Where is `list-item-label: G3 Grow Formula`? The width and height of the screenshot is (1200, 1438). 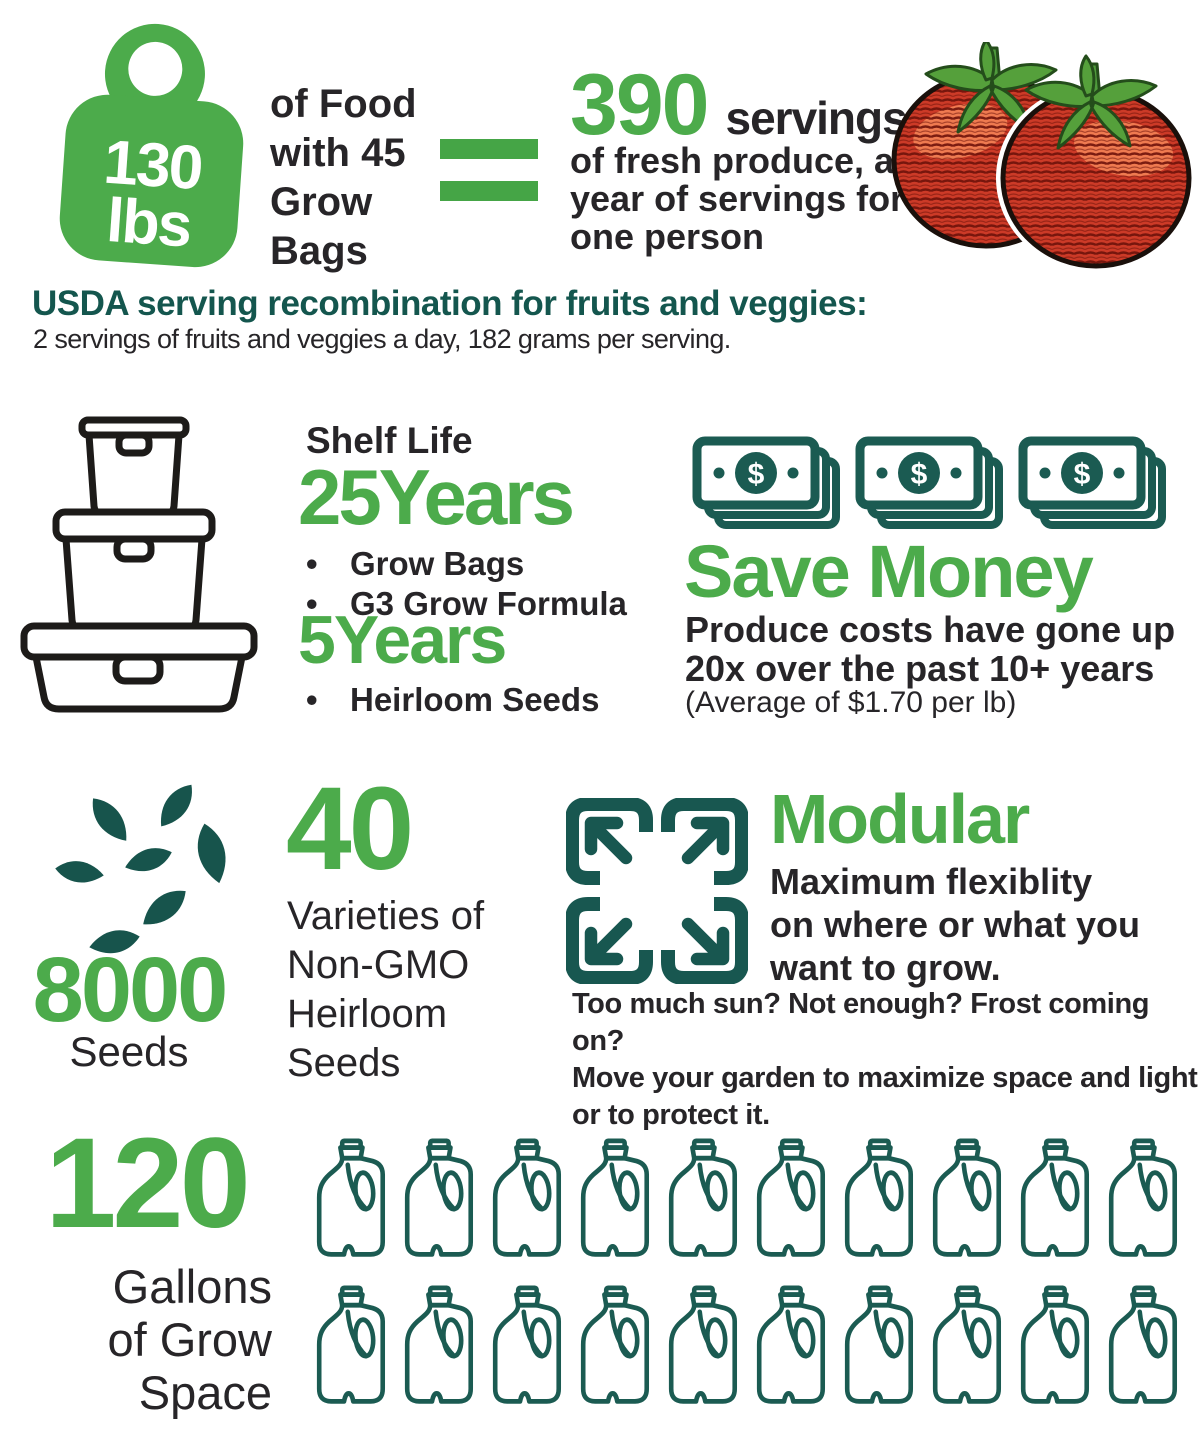
list-item-label: G3 Grow Formula is located at coordinates (488, 603).